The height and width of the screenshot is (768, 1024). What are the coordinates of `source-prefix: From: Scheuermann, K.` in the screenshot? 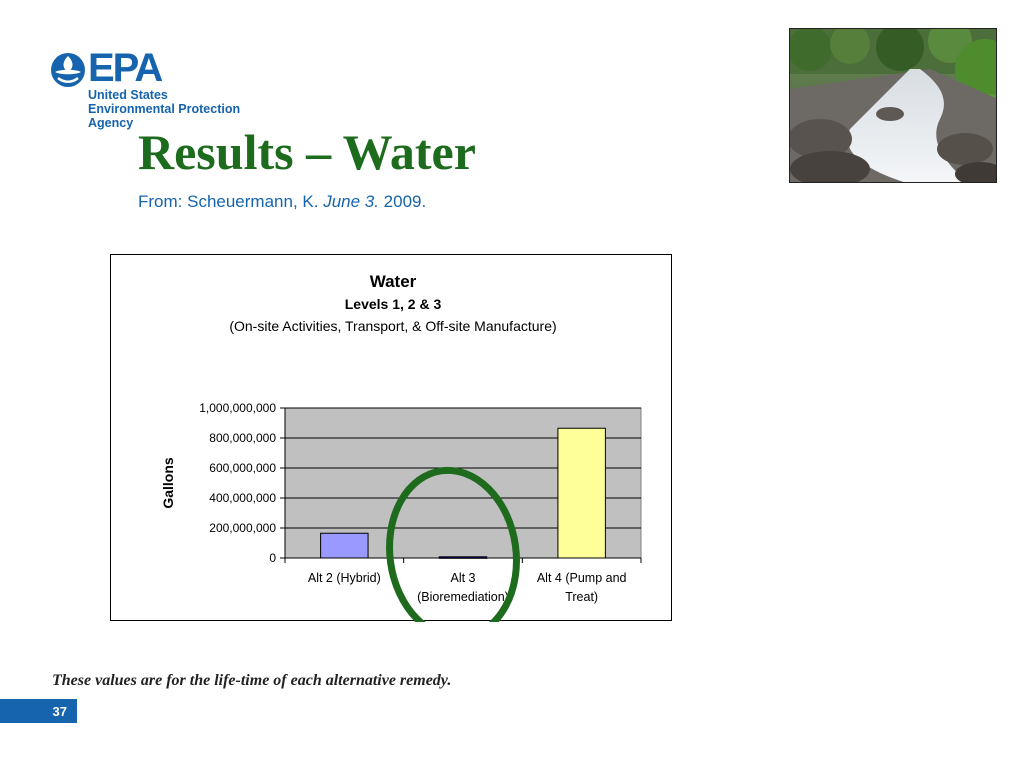 It's located at (231, 201).